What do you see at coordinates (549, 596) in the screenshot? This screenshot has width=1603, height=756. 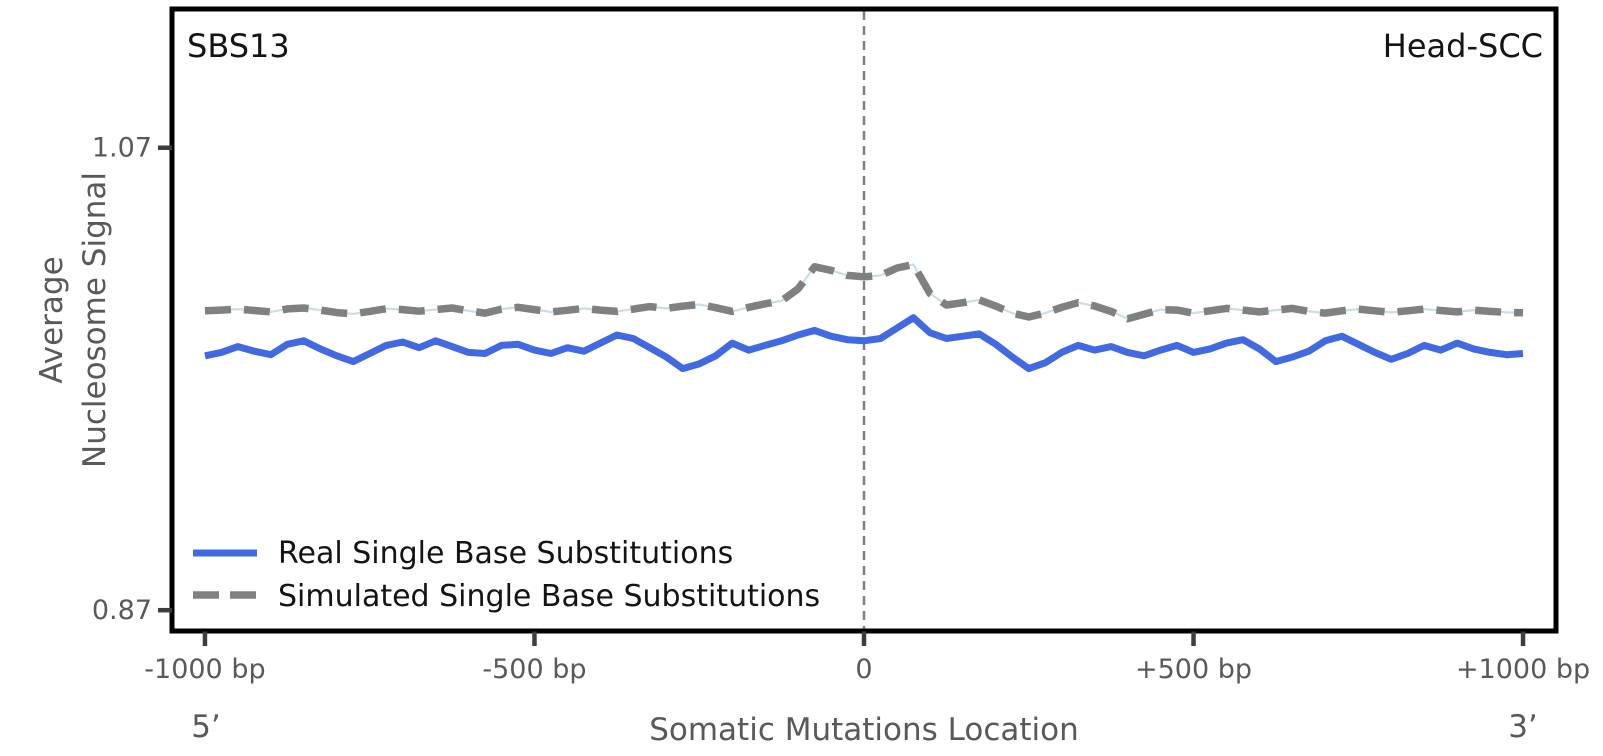 I see `legend-simulated-label: Simulated Single Base Substitutions` at bounding box center [549, 596].